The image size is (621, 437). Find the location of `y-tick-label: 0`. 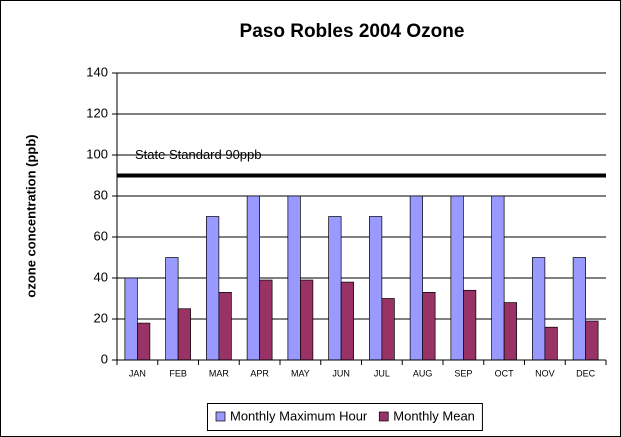

y-tick-label: 0 is located at coordinates (104, 358).